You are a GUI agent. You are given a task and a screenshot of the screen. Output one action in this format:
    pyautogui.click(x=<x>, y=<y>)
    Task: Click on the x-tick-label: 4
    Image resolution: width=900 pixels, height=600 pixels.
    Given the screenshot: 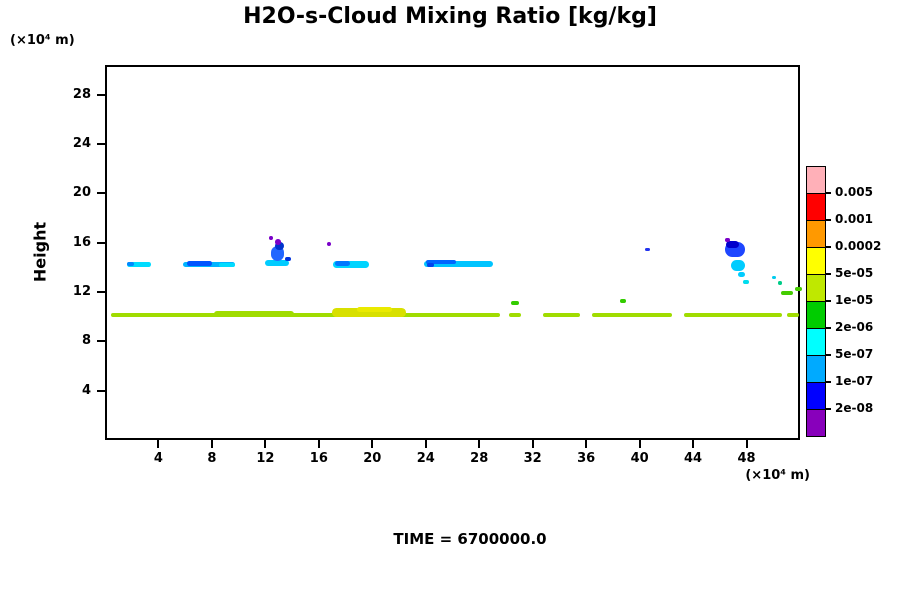 What is the action you would take?
    pyautogui.click(x=158, y=458)
    